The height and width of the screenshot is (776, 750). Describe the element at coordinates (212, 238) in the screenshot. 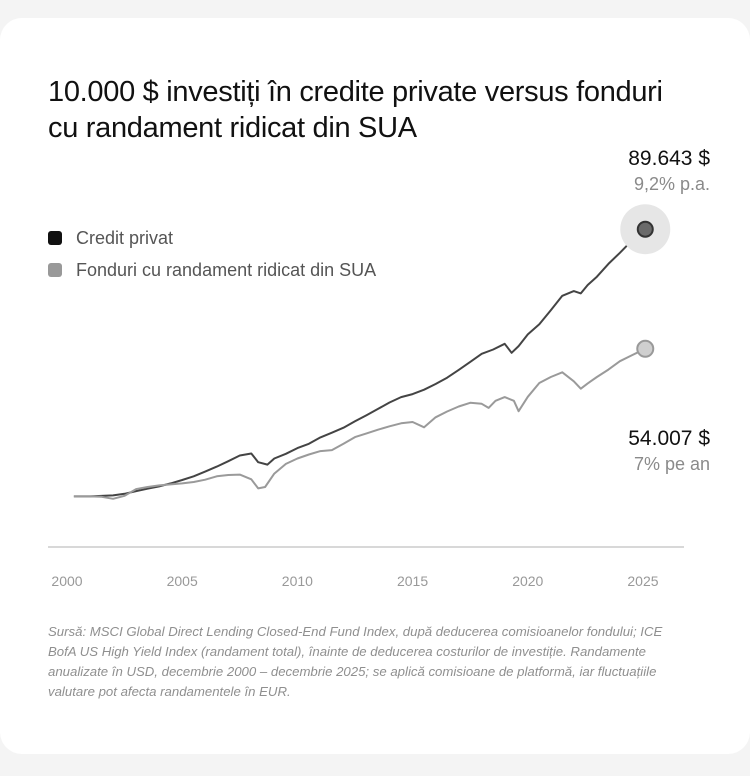

I see `legend-item-private-credit: Credit privat` at that location.